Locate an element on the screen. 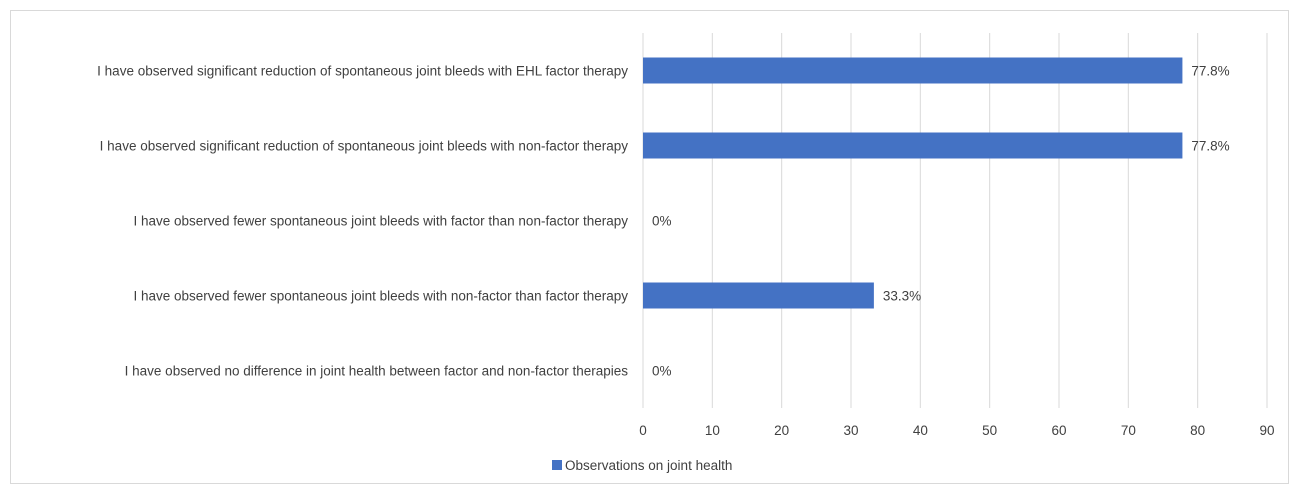  x-tick-label: 20 is located at coordinates (781, 430).